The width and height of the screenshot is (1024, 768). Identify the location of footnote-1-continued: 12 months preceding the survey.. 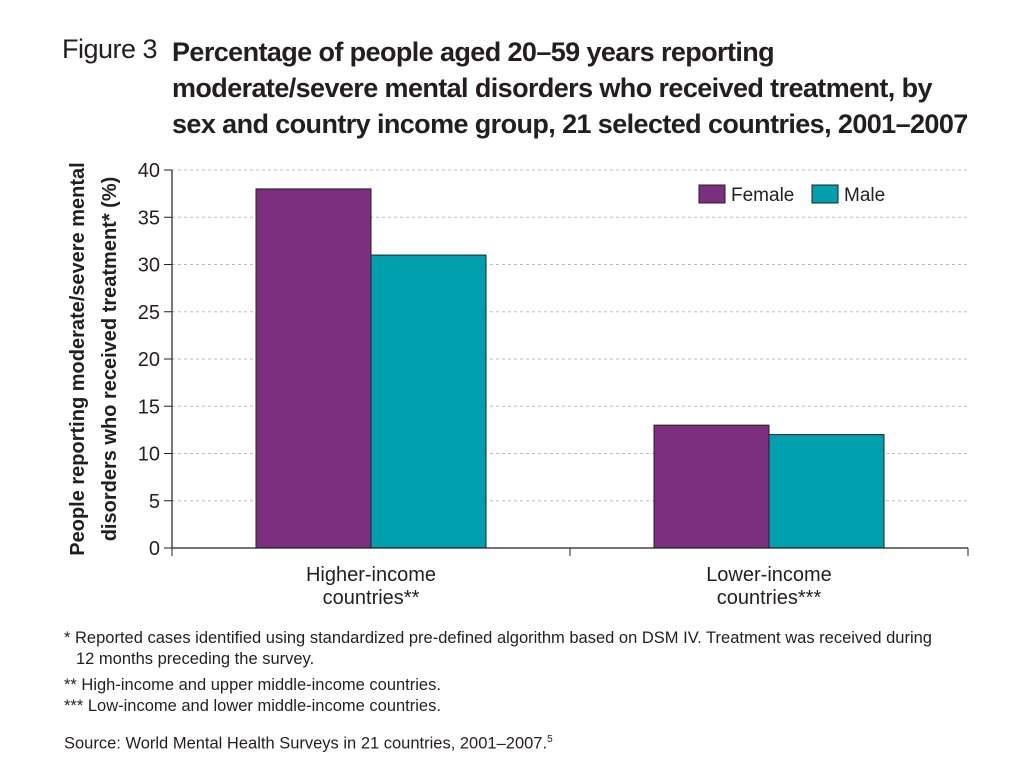
(195, 659).